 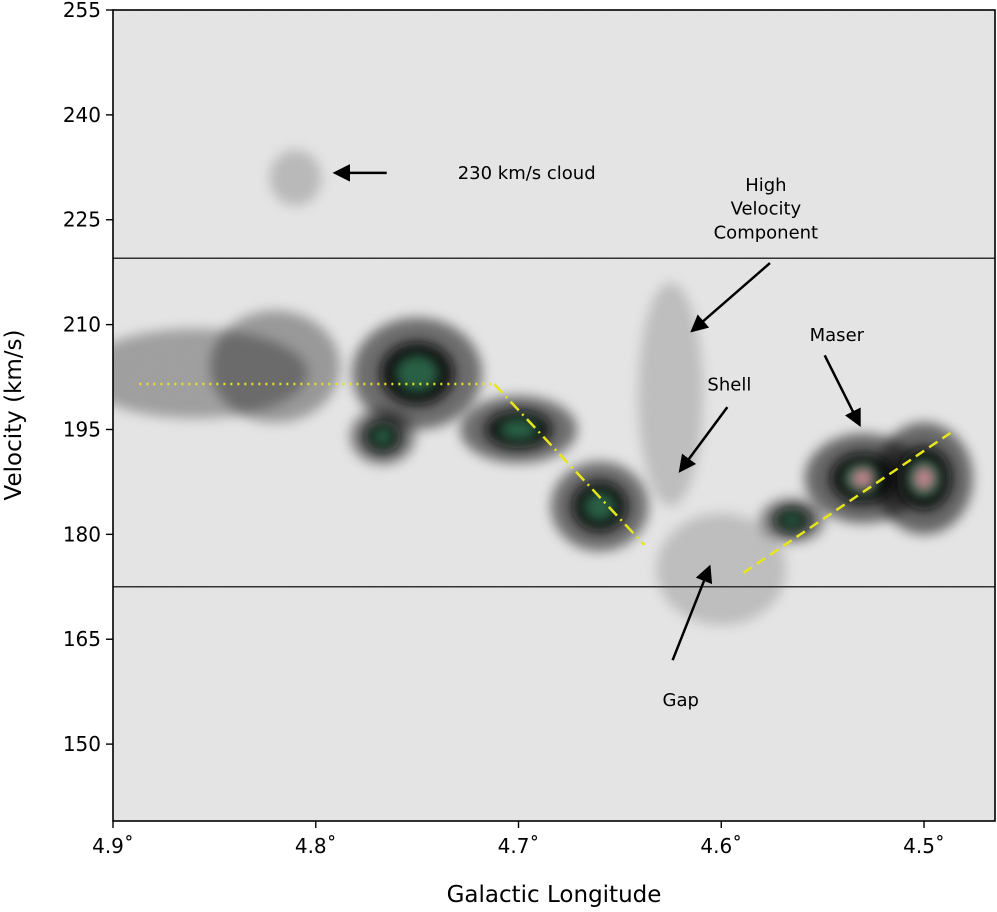 What do you see at coordinates (82, 115) in the screenshot?
I see `y-tick-label-6: 240` at bounding box center [82, 115].